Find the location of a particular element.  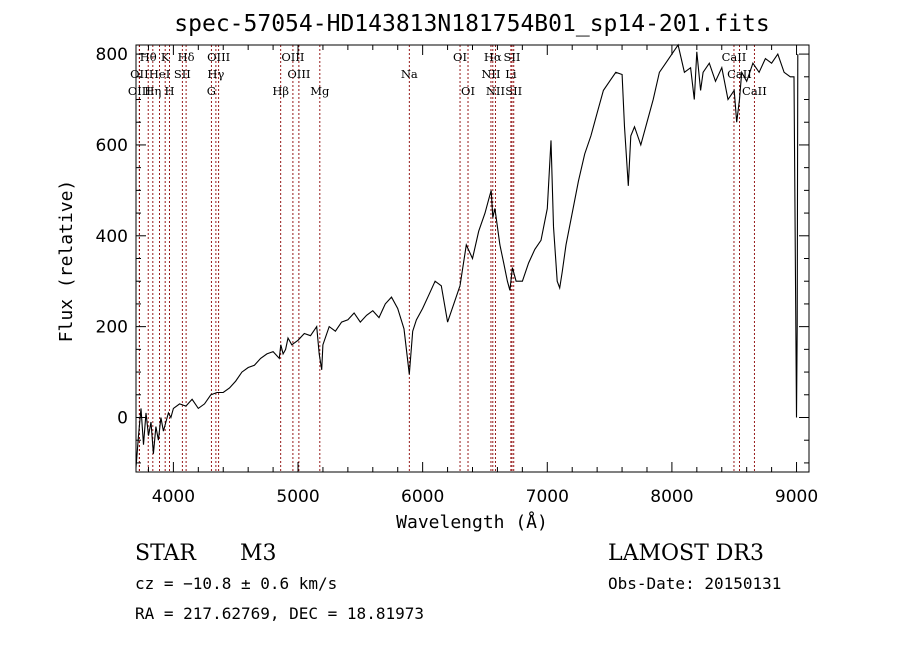

spectral-line-label: G is located at coordinates (211, 91).